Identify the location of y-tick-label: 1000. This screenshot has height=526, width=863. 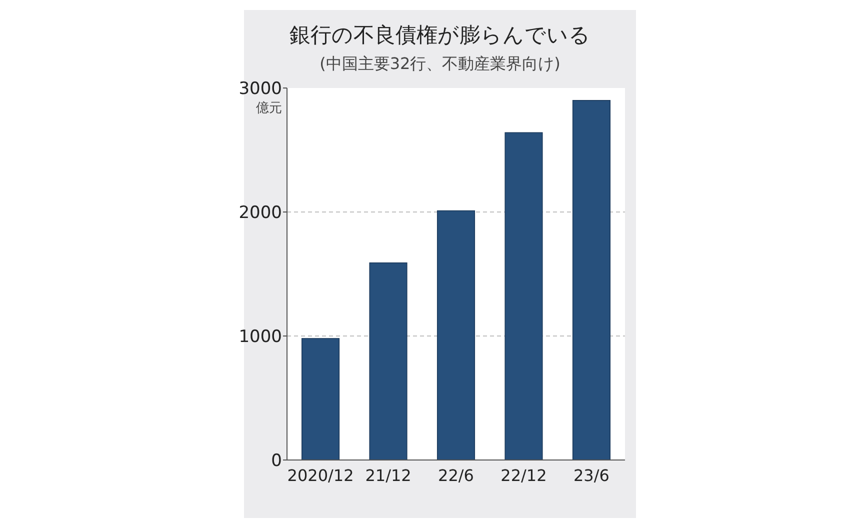
(260, 336).